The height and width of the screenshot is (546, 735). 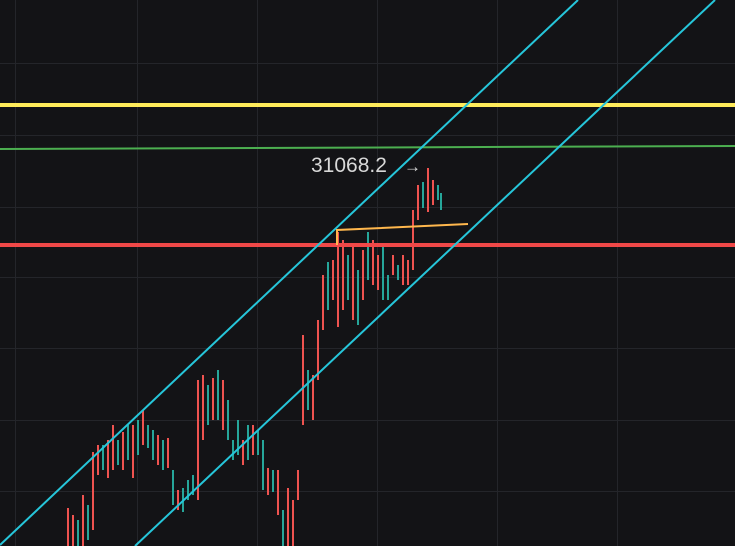 What do you see at coordinates (402, 234) in the screenshot?
I see `trend-line-orange` at bounding box center [402, 234].